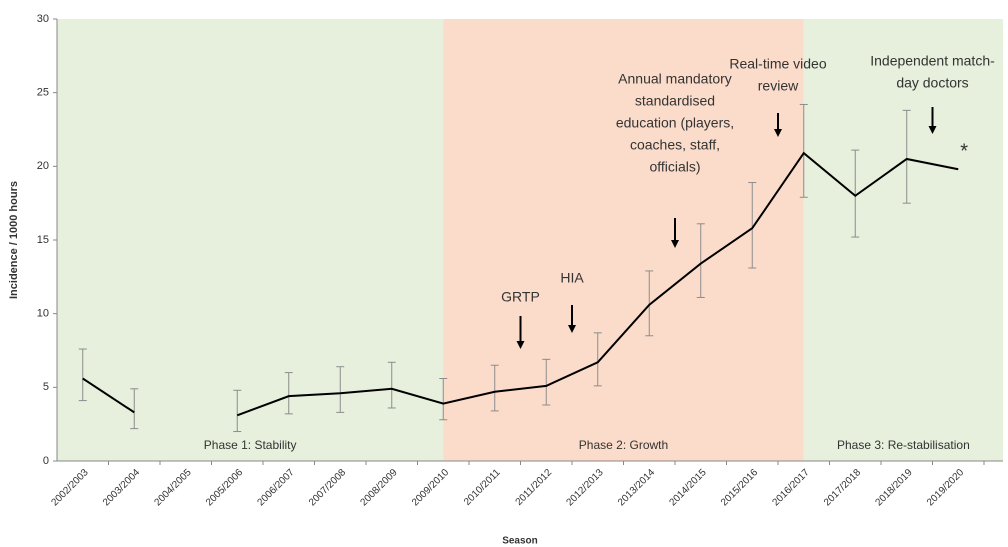  I want to click on x-tick-label: 2015/2016, so click(740, 488).